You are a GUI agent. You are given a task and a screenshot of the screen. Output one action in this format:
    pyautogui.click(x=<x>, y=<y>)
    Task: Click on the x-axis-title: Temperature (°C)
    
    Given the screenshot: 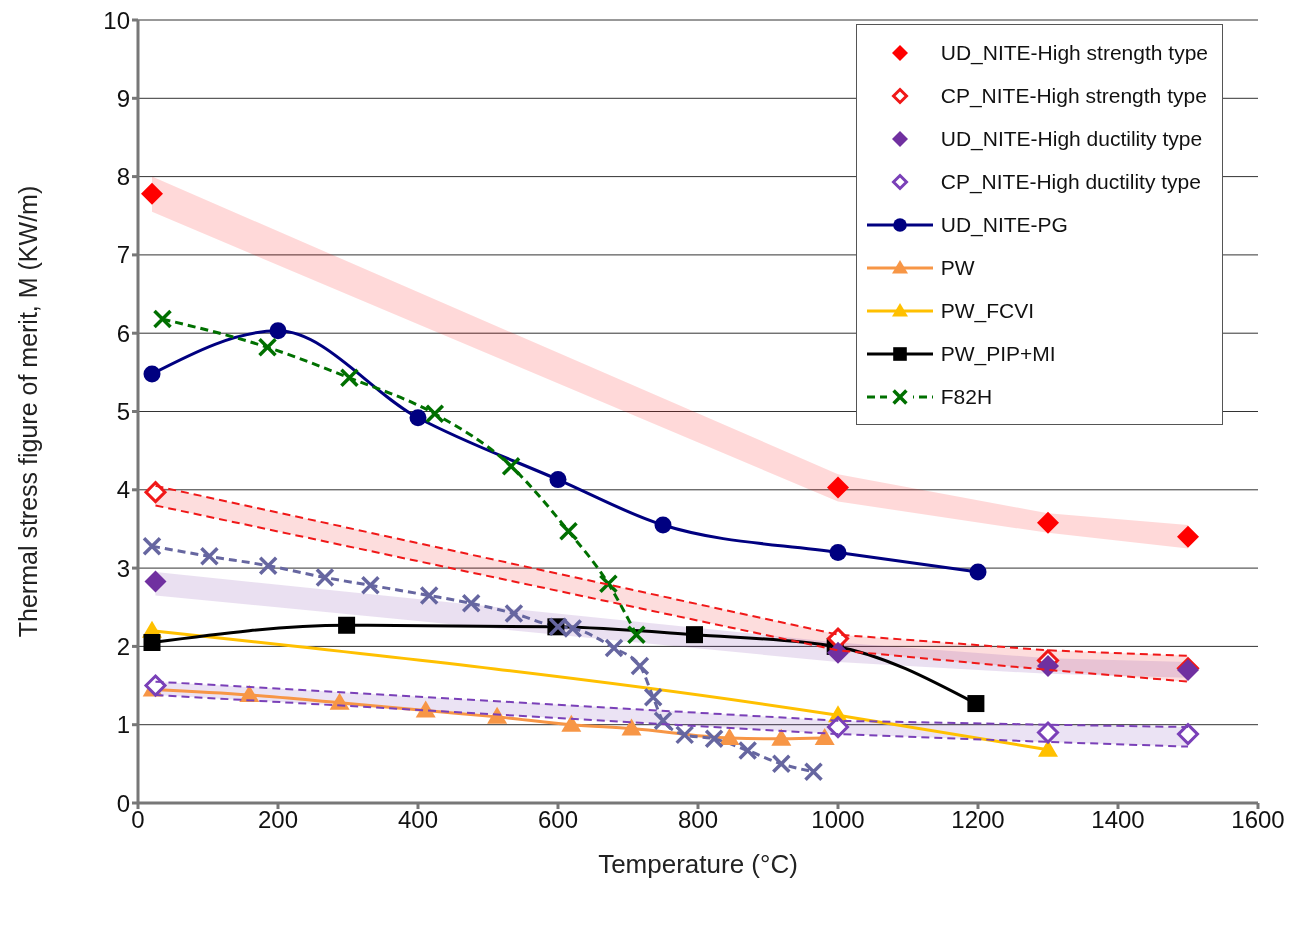 What is the action you would take?
    pyautogui.click(x=698, y=864)
    